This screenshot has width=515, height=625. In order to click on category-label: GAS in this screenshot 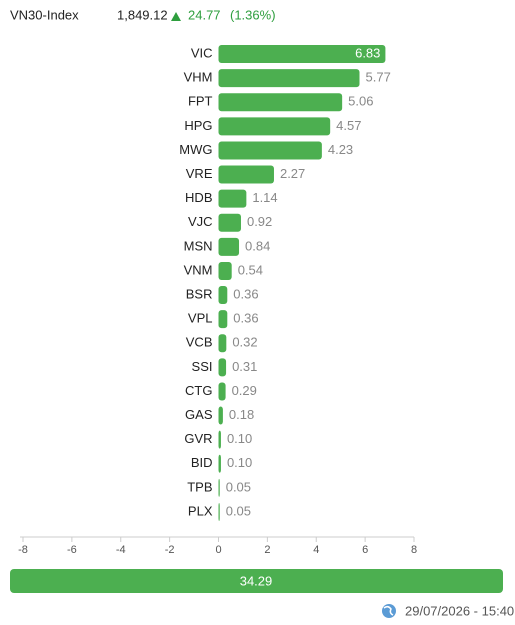, I will do `click(199, 414)`.